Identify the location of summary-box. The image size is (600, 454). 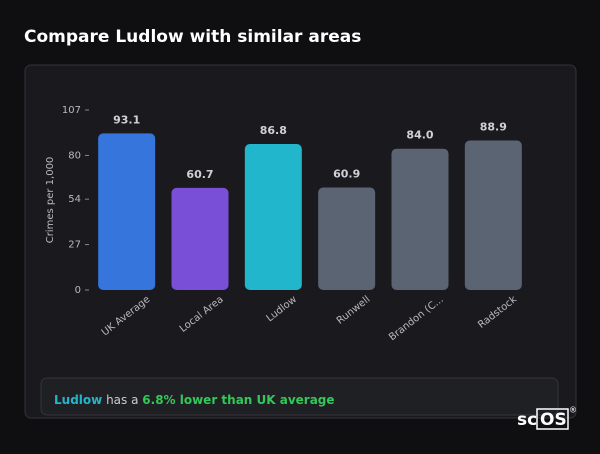
(299, 396).